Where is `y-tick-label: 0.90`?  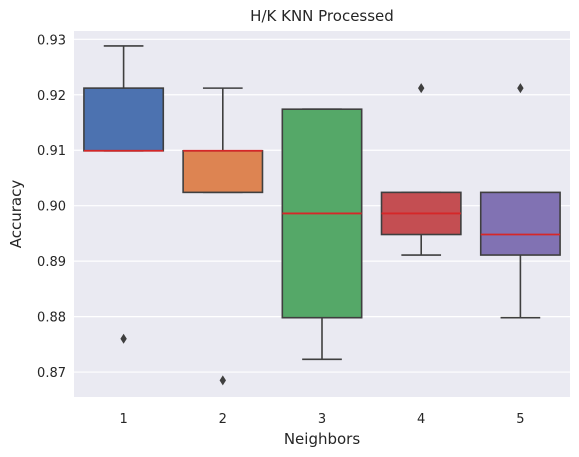 y-tick-label: 0.90 is located at coordinates (51, 207).